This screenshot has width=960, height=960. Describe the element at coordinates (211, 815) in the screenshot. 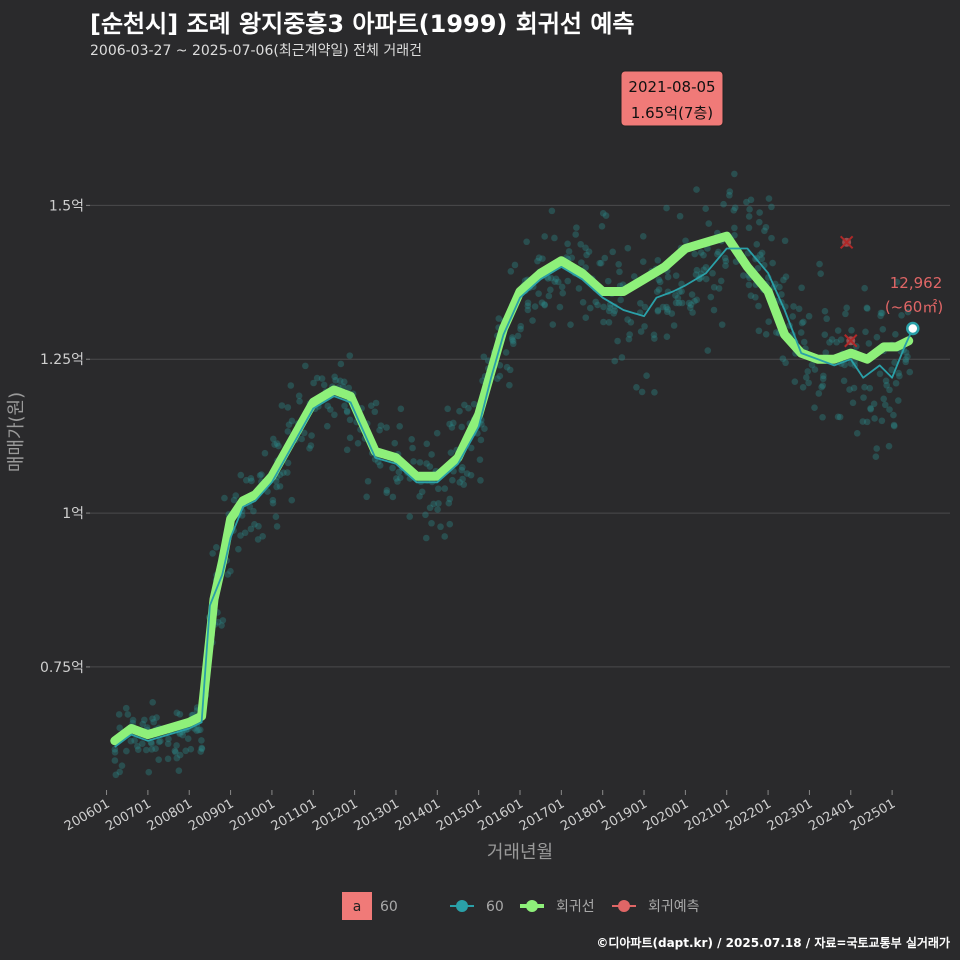

I see `x-tick-label: 200901` at that location.